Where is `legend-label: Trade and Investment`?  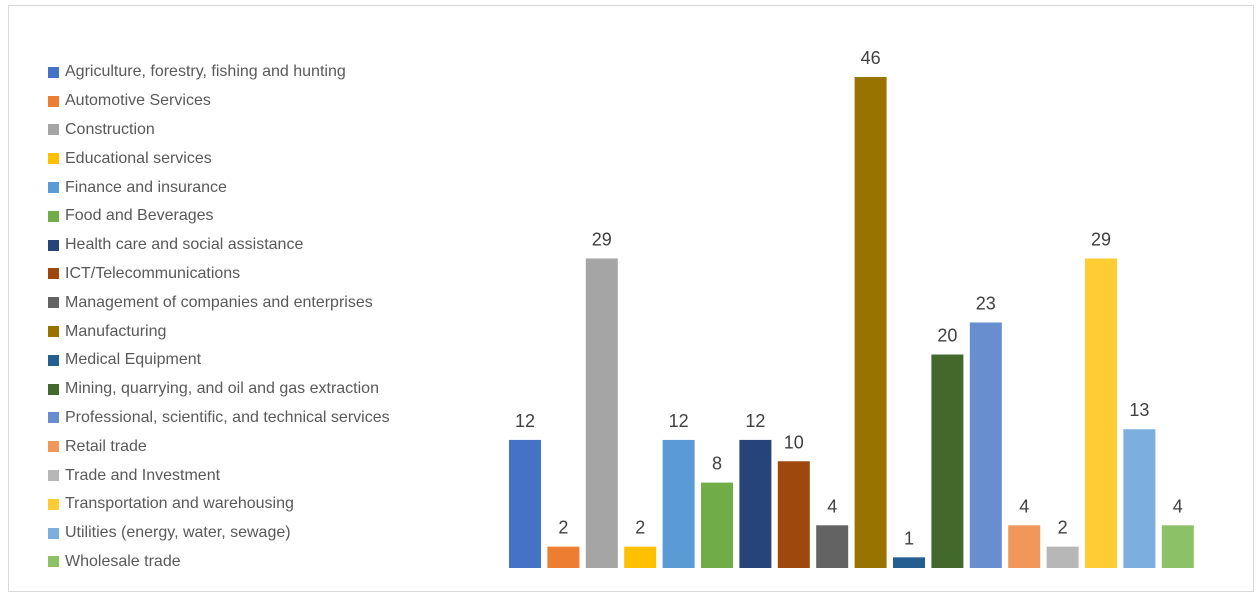
legend-label: Trade and Investment is located at coordinates (143, 475).